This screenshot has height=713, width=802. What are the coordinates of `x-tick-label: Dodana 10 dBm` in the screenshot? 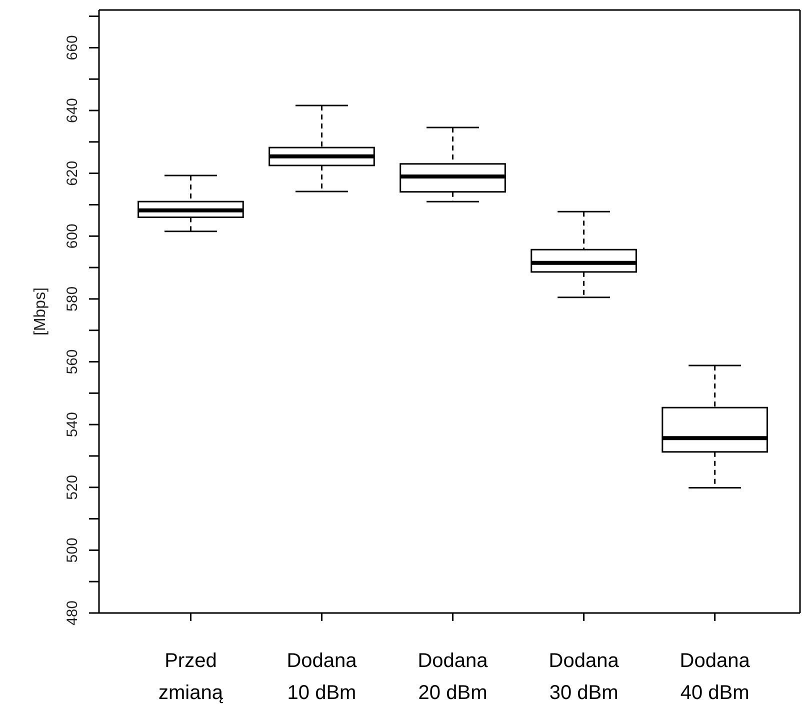 It's located at (322, 677).